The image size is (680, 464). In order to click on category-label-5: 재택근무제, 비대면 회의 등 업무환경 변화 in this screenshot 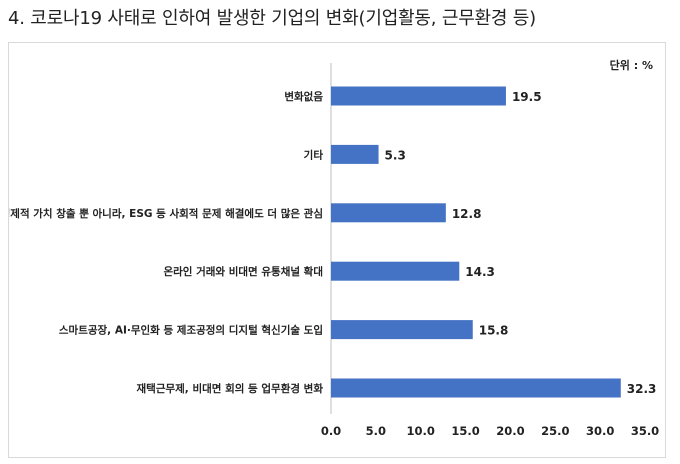, I will do `click(230, 388)`.